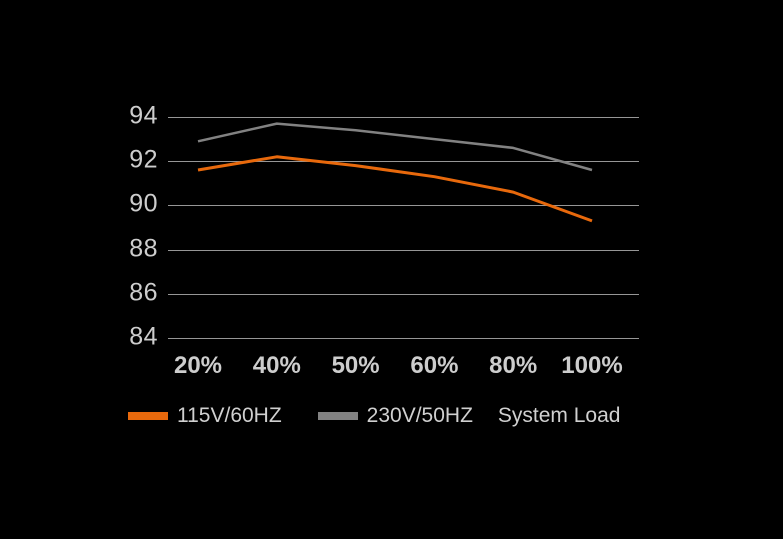  I want to click on x-axis-title: System Load, so click(559, 415).